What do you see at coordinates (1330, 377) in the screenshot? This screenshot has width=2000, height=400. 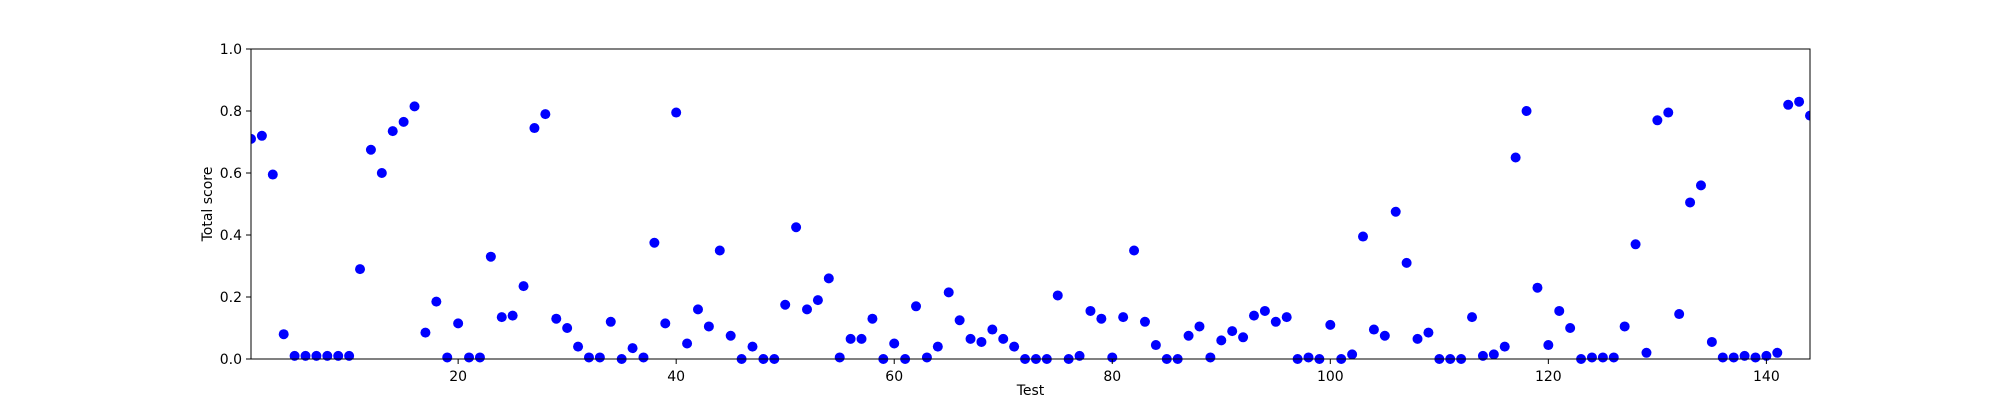 I see `x-tick-label: 100` at bounding box center [1330, 377].